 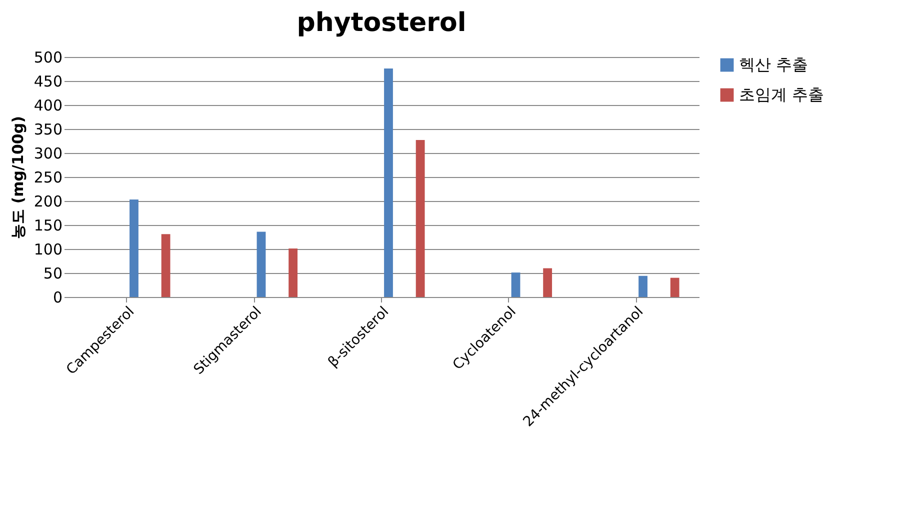 What do you see at coordinates (48, 153) in the screenshot?
I see `y-tick-label: 300` at bounding box center [48, 153].